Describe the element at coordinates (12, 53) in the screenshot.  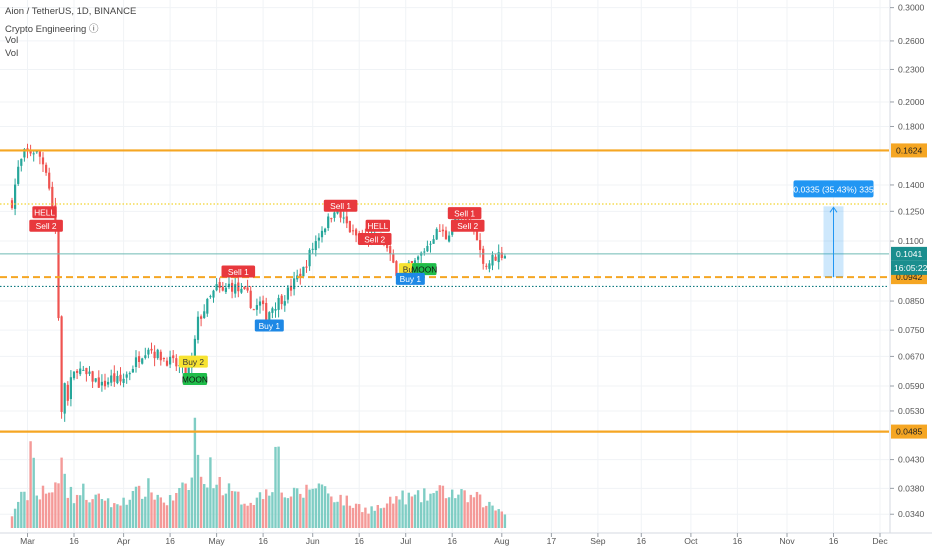
I see `volume-indicator-2: Vol` at that location.